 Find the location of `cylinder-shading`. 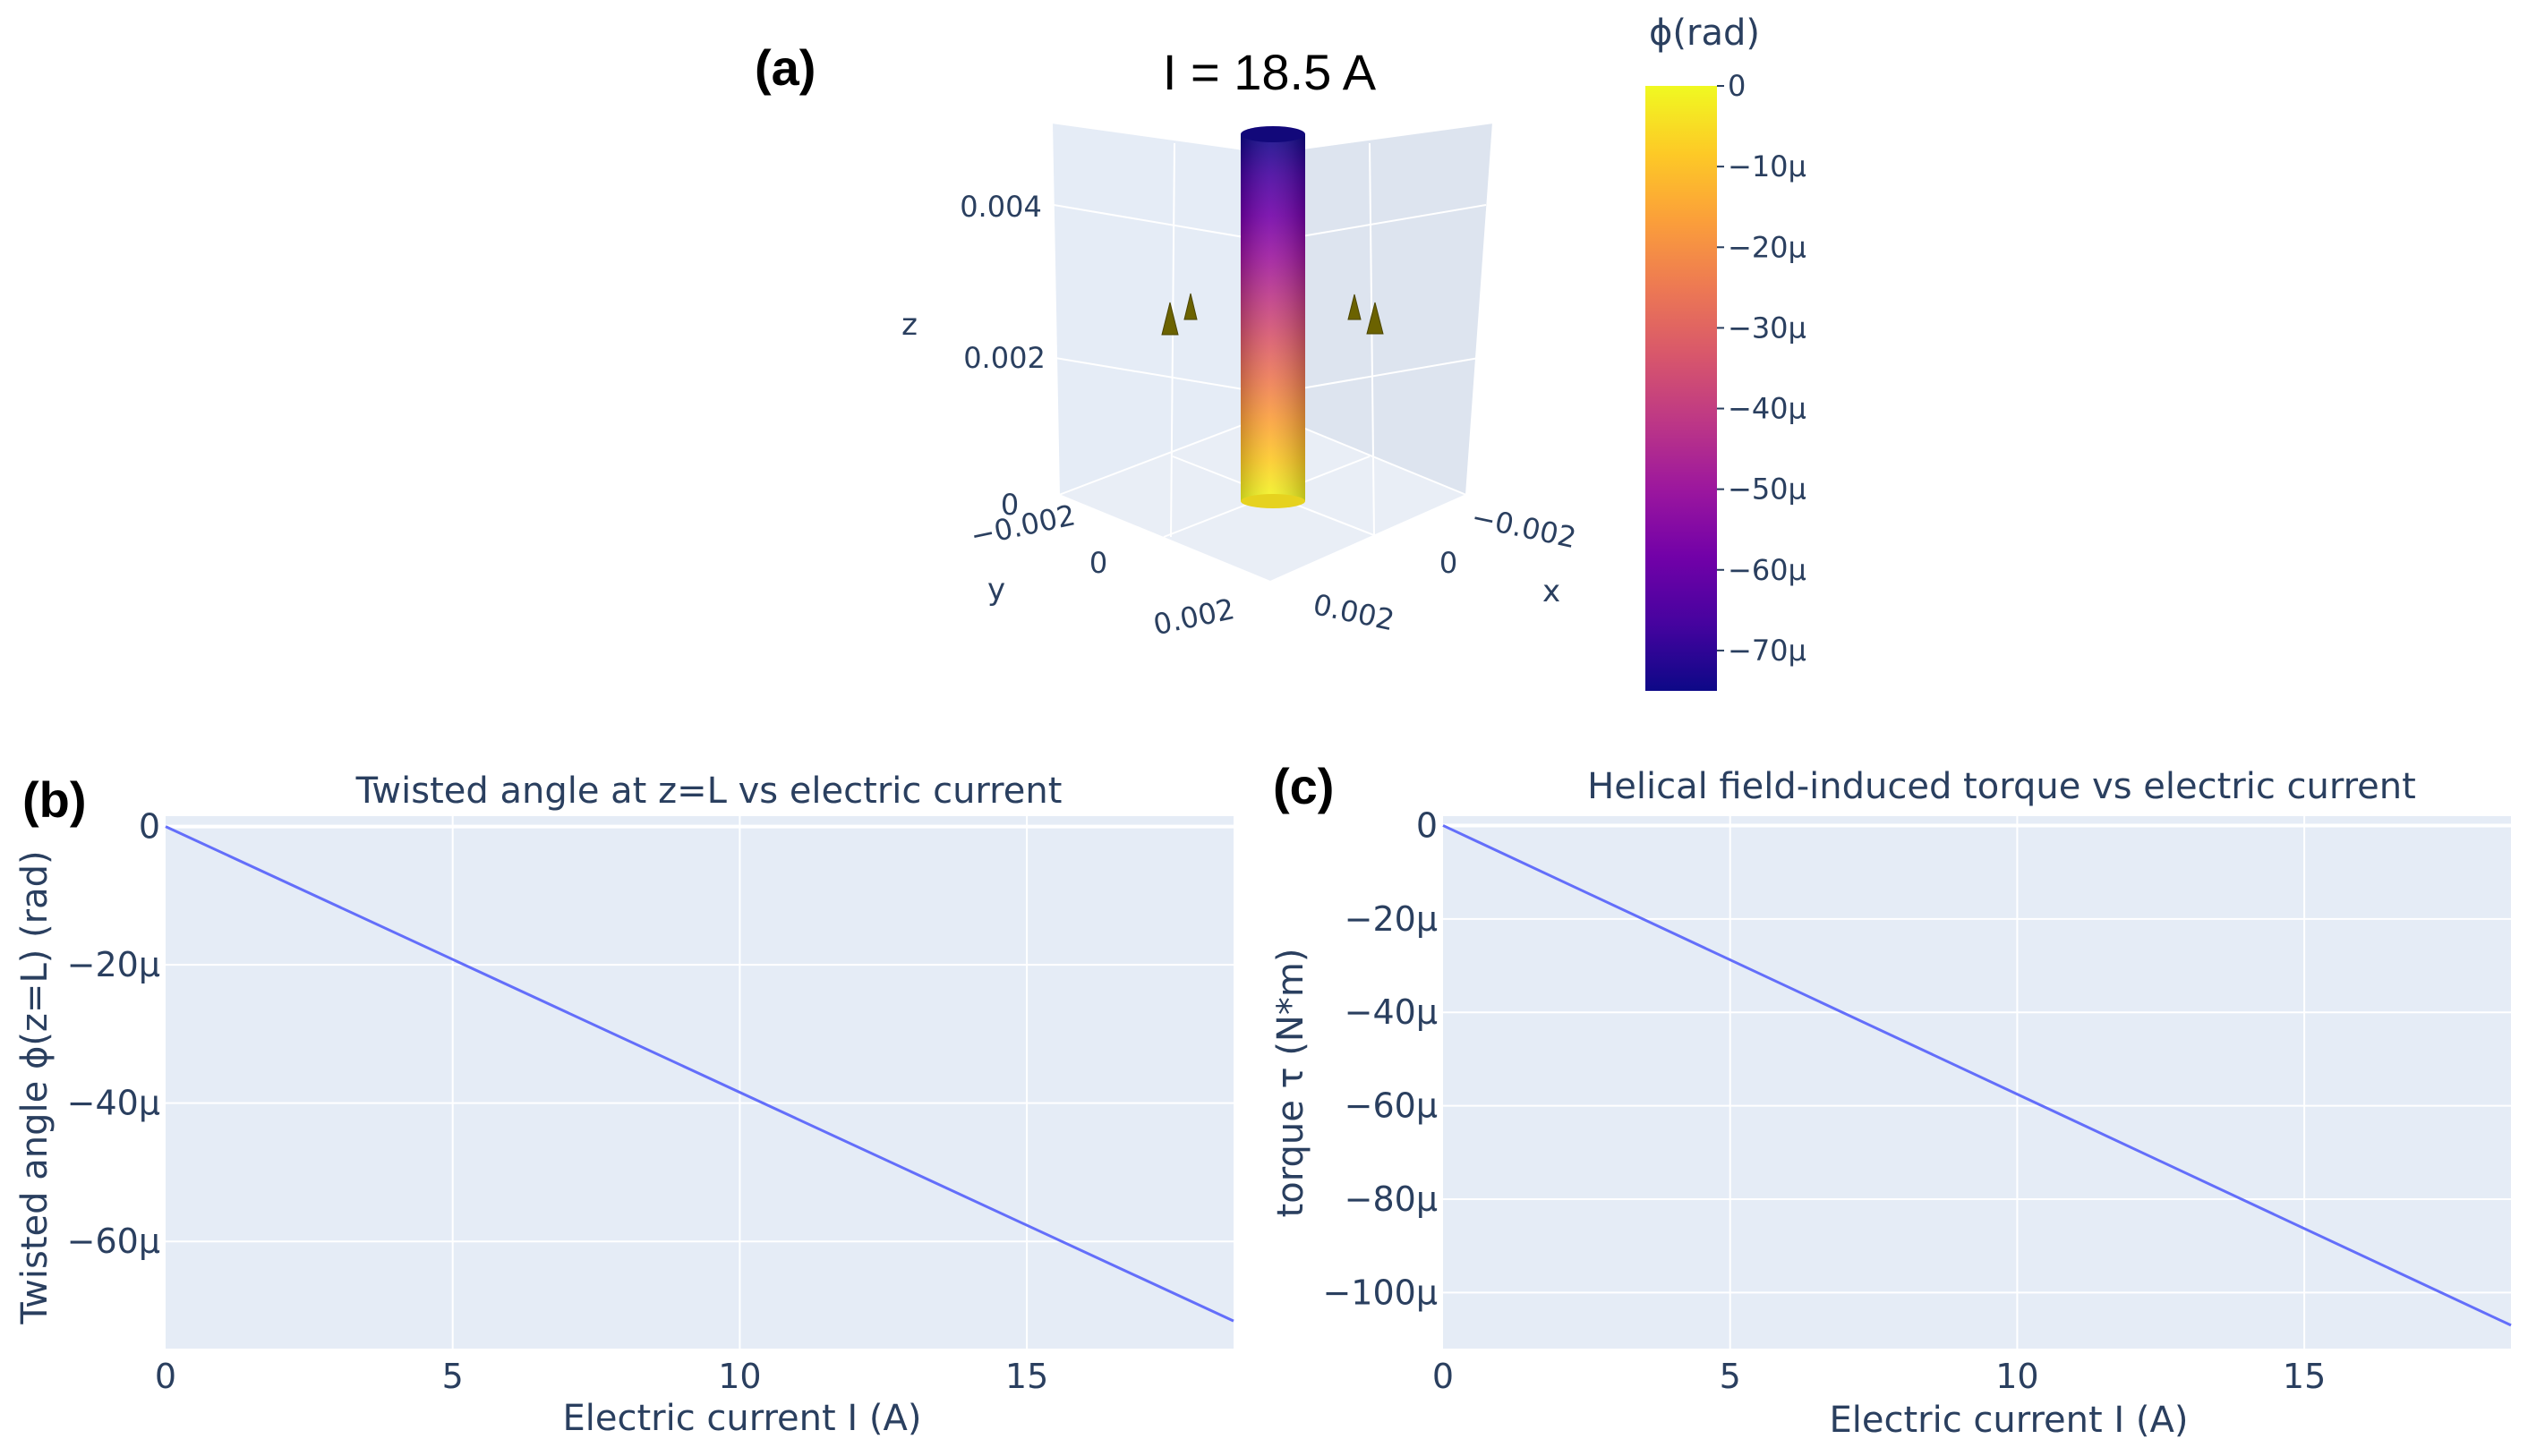

cylinder-shading is located at coordinates (1273, 317).